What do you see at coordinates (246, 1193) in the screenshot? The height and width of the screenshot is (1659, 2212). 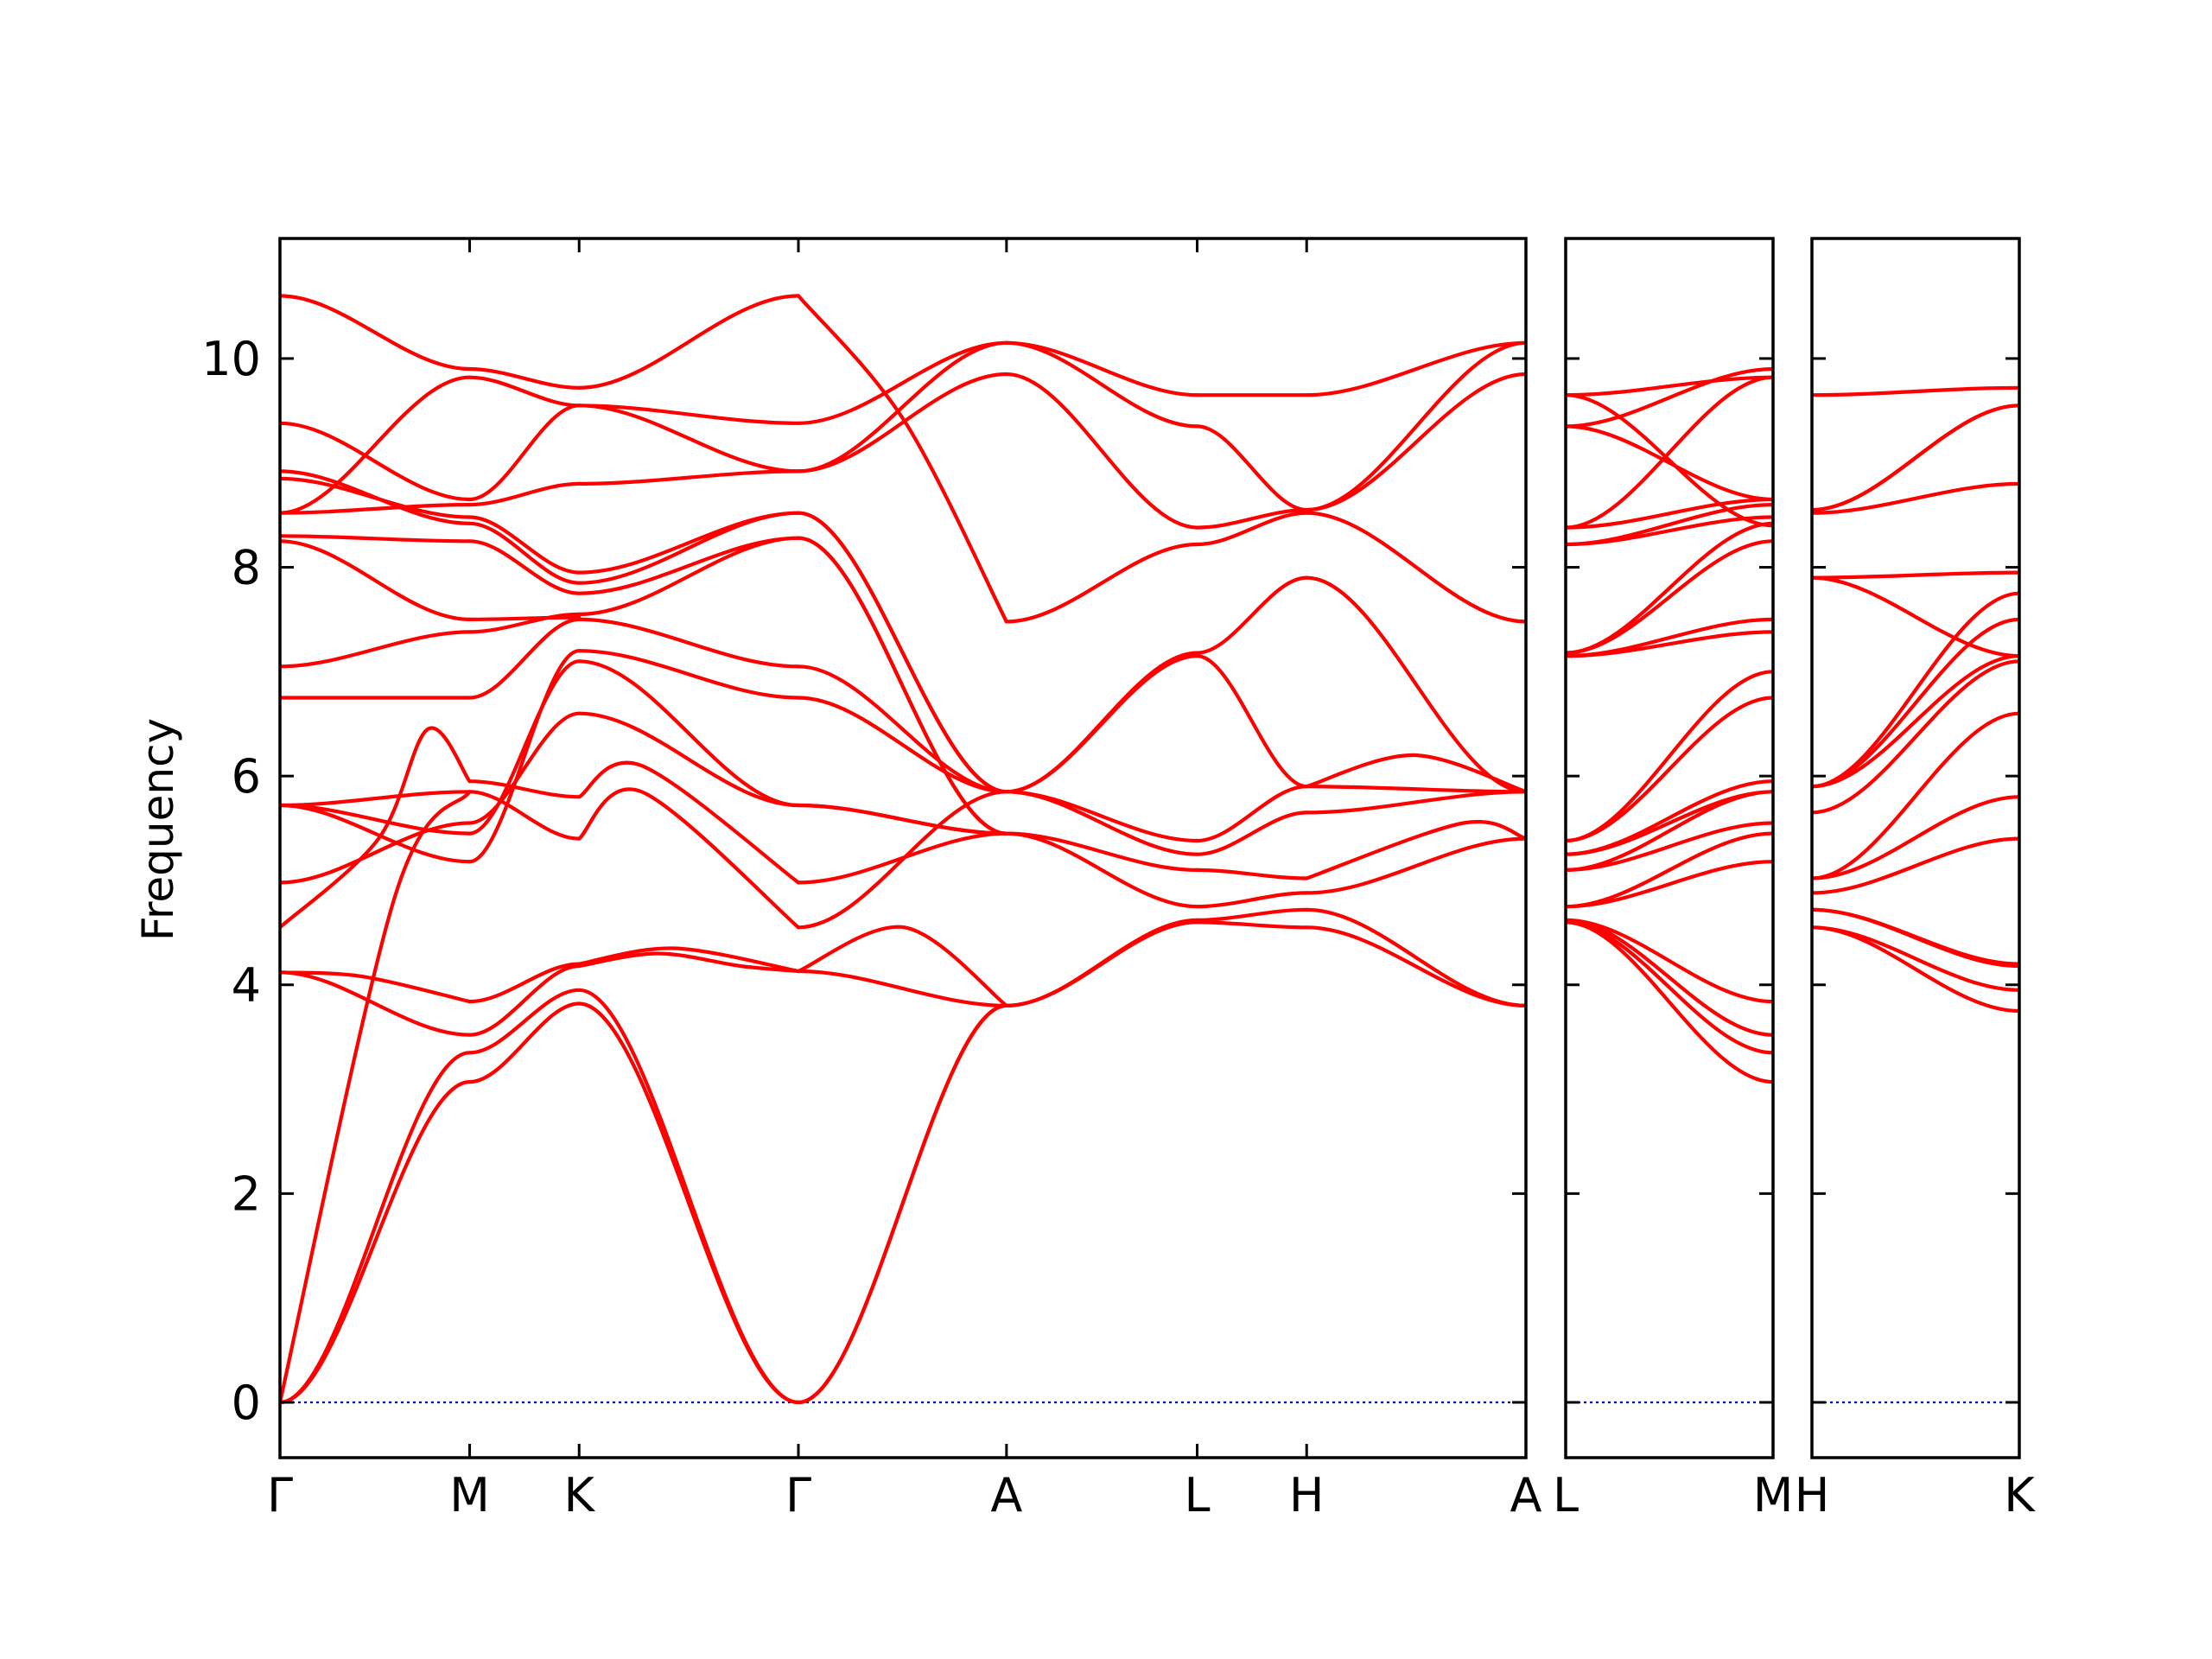 I see `y-tick-label: 2` at bounding box center [246, 1193].